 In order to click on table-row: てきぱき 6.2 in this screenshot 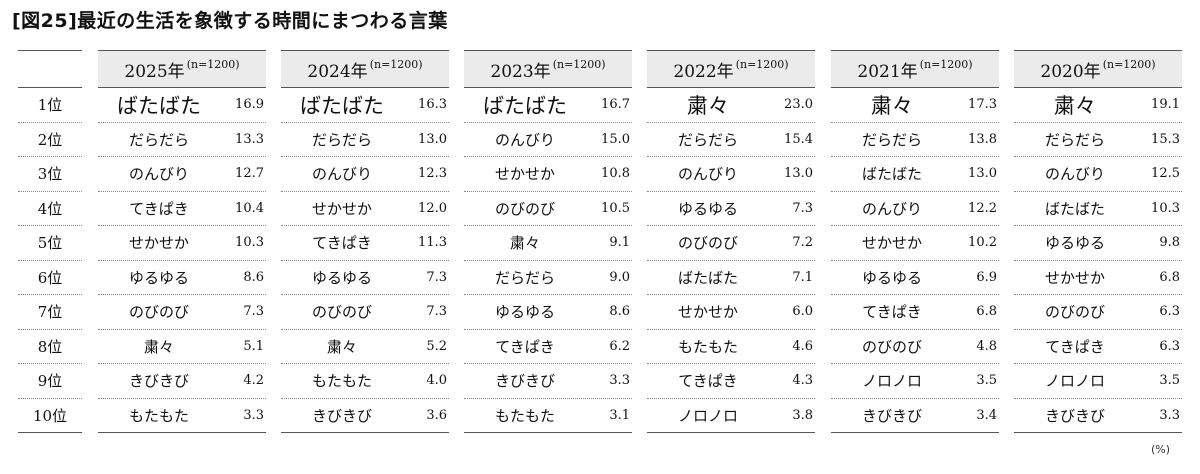, I will do `click(548, 347)`.